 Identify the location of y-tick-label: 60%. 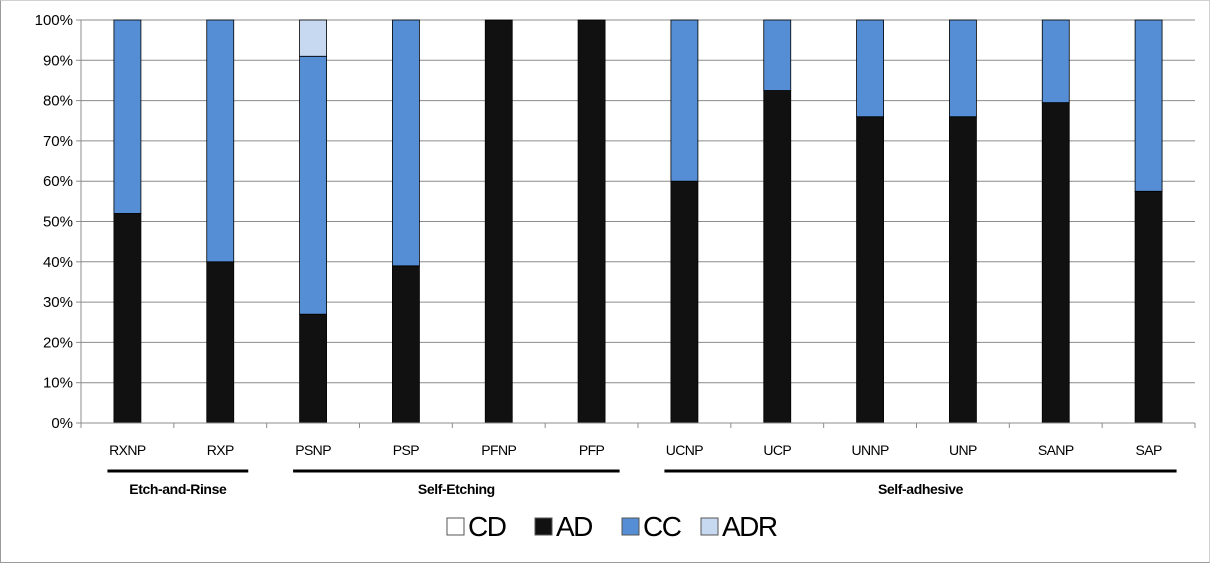
(58, 181).